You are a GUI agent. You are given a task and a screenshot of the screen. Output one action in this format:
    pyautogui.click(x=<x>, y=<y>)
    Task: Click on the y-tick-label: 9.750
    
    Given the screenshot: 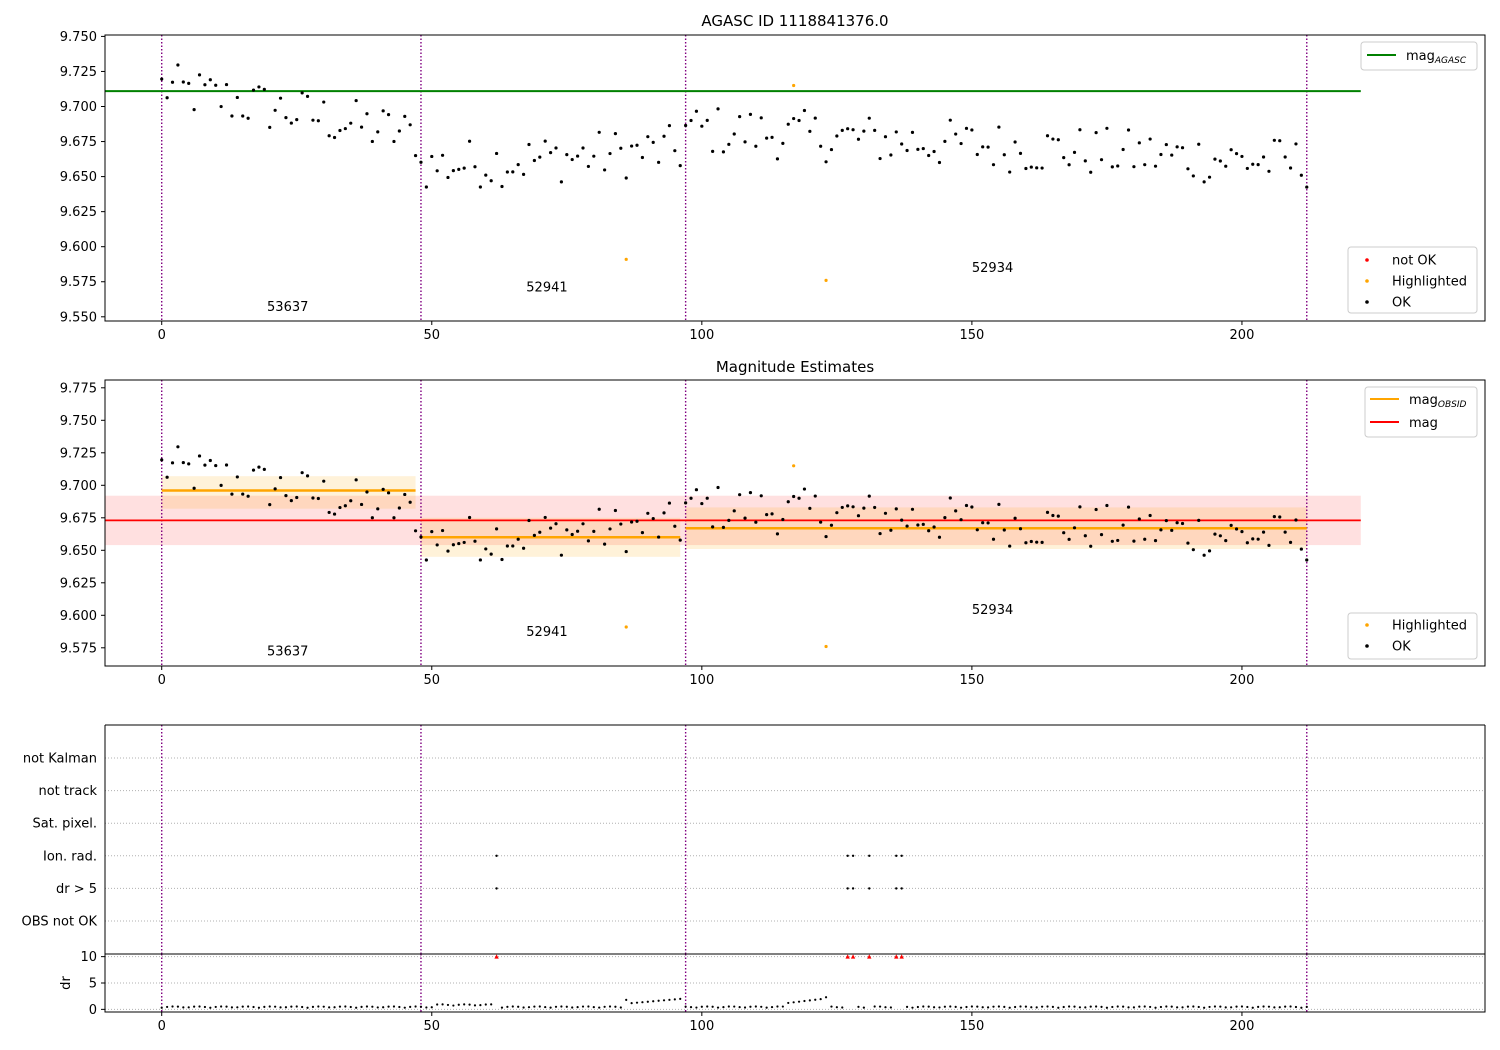 What is the action you would take?
    pyautogui.click(x=78, y=421)
    